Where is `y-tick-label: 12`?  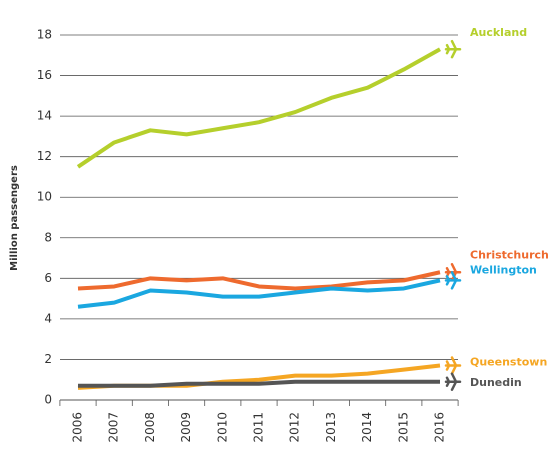
y-tick-label: 12 is located at coordinates (44, 156).